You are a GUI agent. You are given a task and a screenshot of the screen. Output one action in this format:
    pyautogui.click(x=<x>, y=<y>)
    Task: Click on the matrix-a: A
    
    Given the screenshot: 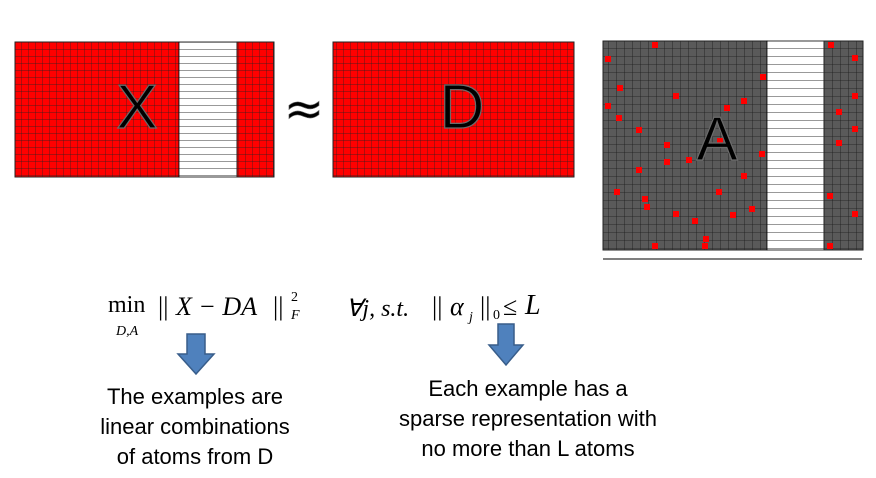 What is the action you would take?
    pyautogui.click(x=733, y=150)
    